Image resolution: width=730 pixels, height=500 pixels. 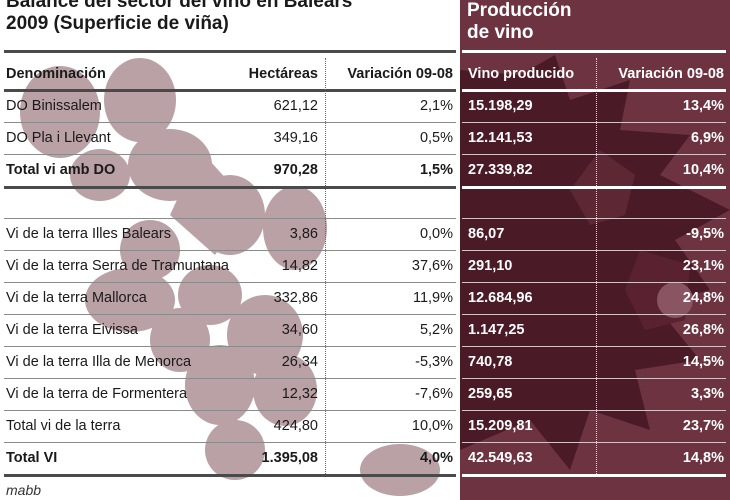 I want to click on table-cell: 0,0%, so click(x=436, y=234).